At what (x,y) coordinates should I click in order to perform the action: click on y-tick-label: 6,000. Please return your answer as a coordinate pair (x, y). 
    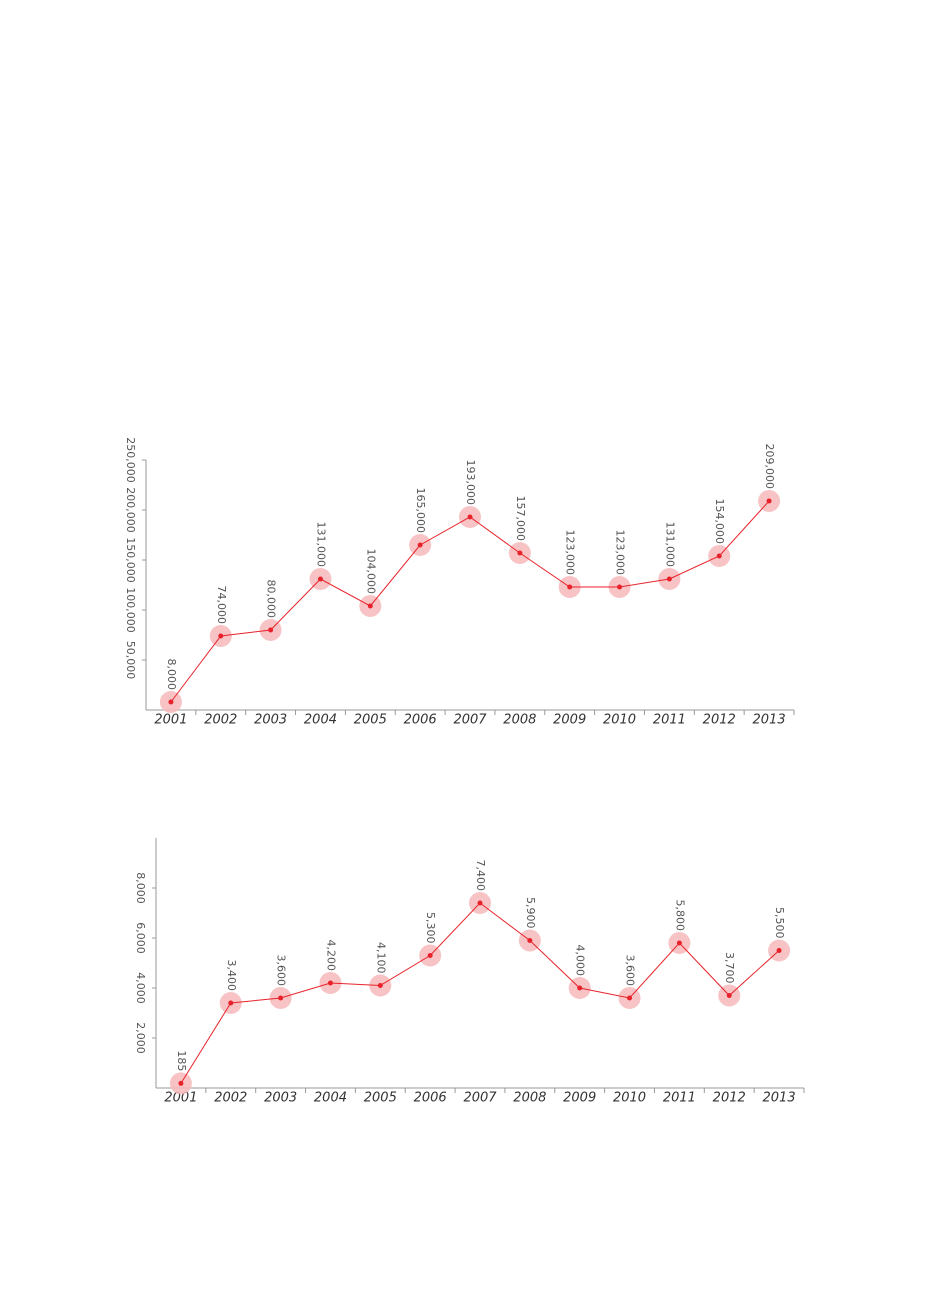
    Looking at the image, I should click on (140, 938).